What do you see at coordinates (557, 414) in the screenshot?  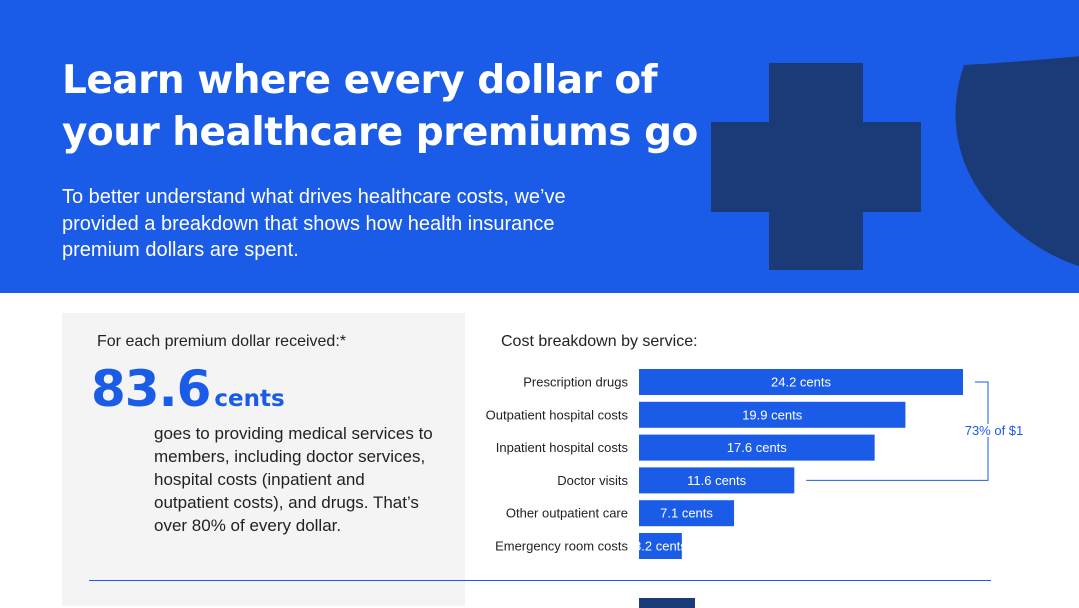 I see `category-label: Outpatient hospital costs` at bounding box center [557, 414].